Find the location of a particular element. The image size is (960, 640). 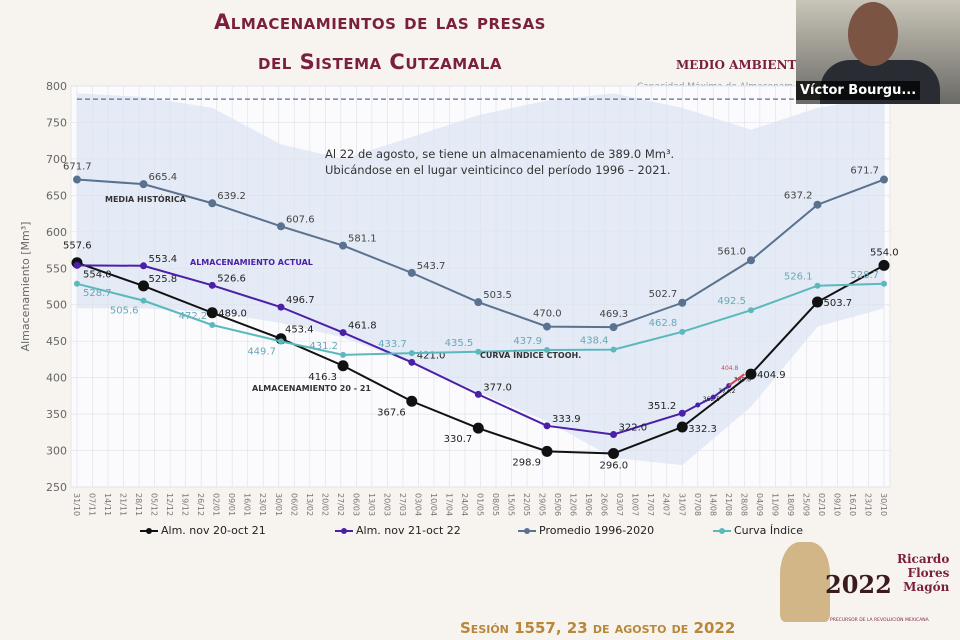

legend-label: Promedio 1996-2020 is located at coordinates (597, 530).